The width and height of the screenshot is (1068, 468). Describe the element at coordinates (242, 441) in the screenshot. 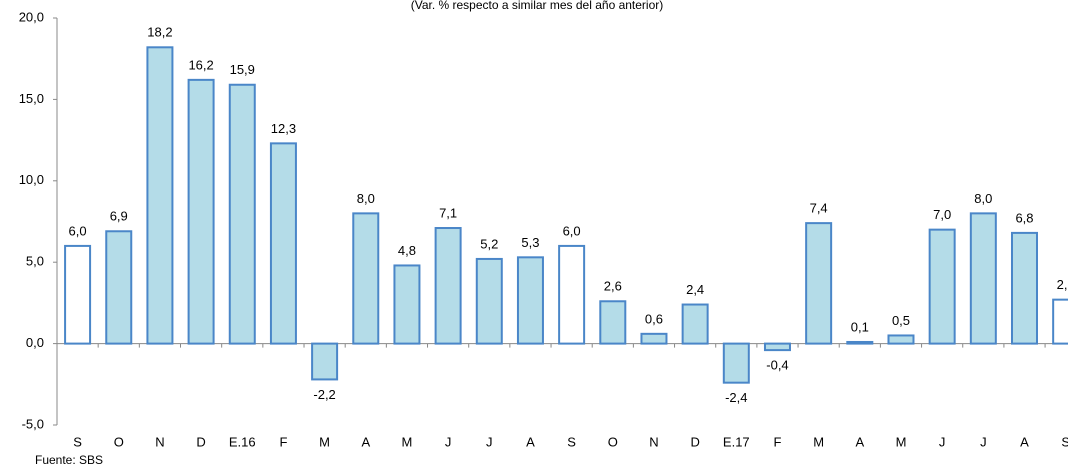

I see `x-tick-label: E.16` at that location.